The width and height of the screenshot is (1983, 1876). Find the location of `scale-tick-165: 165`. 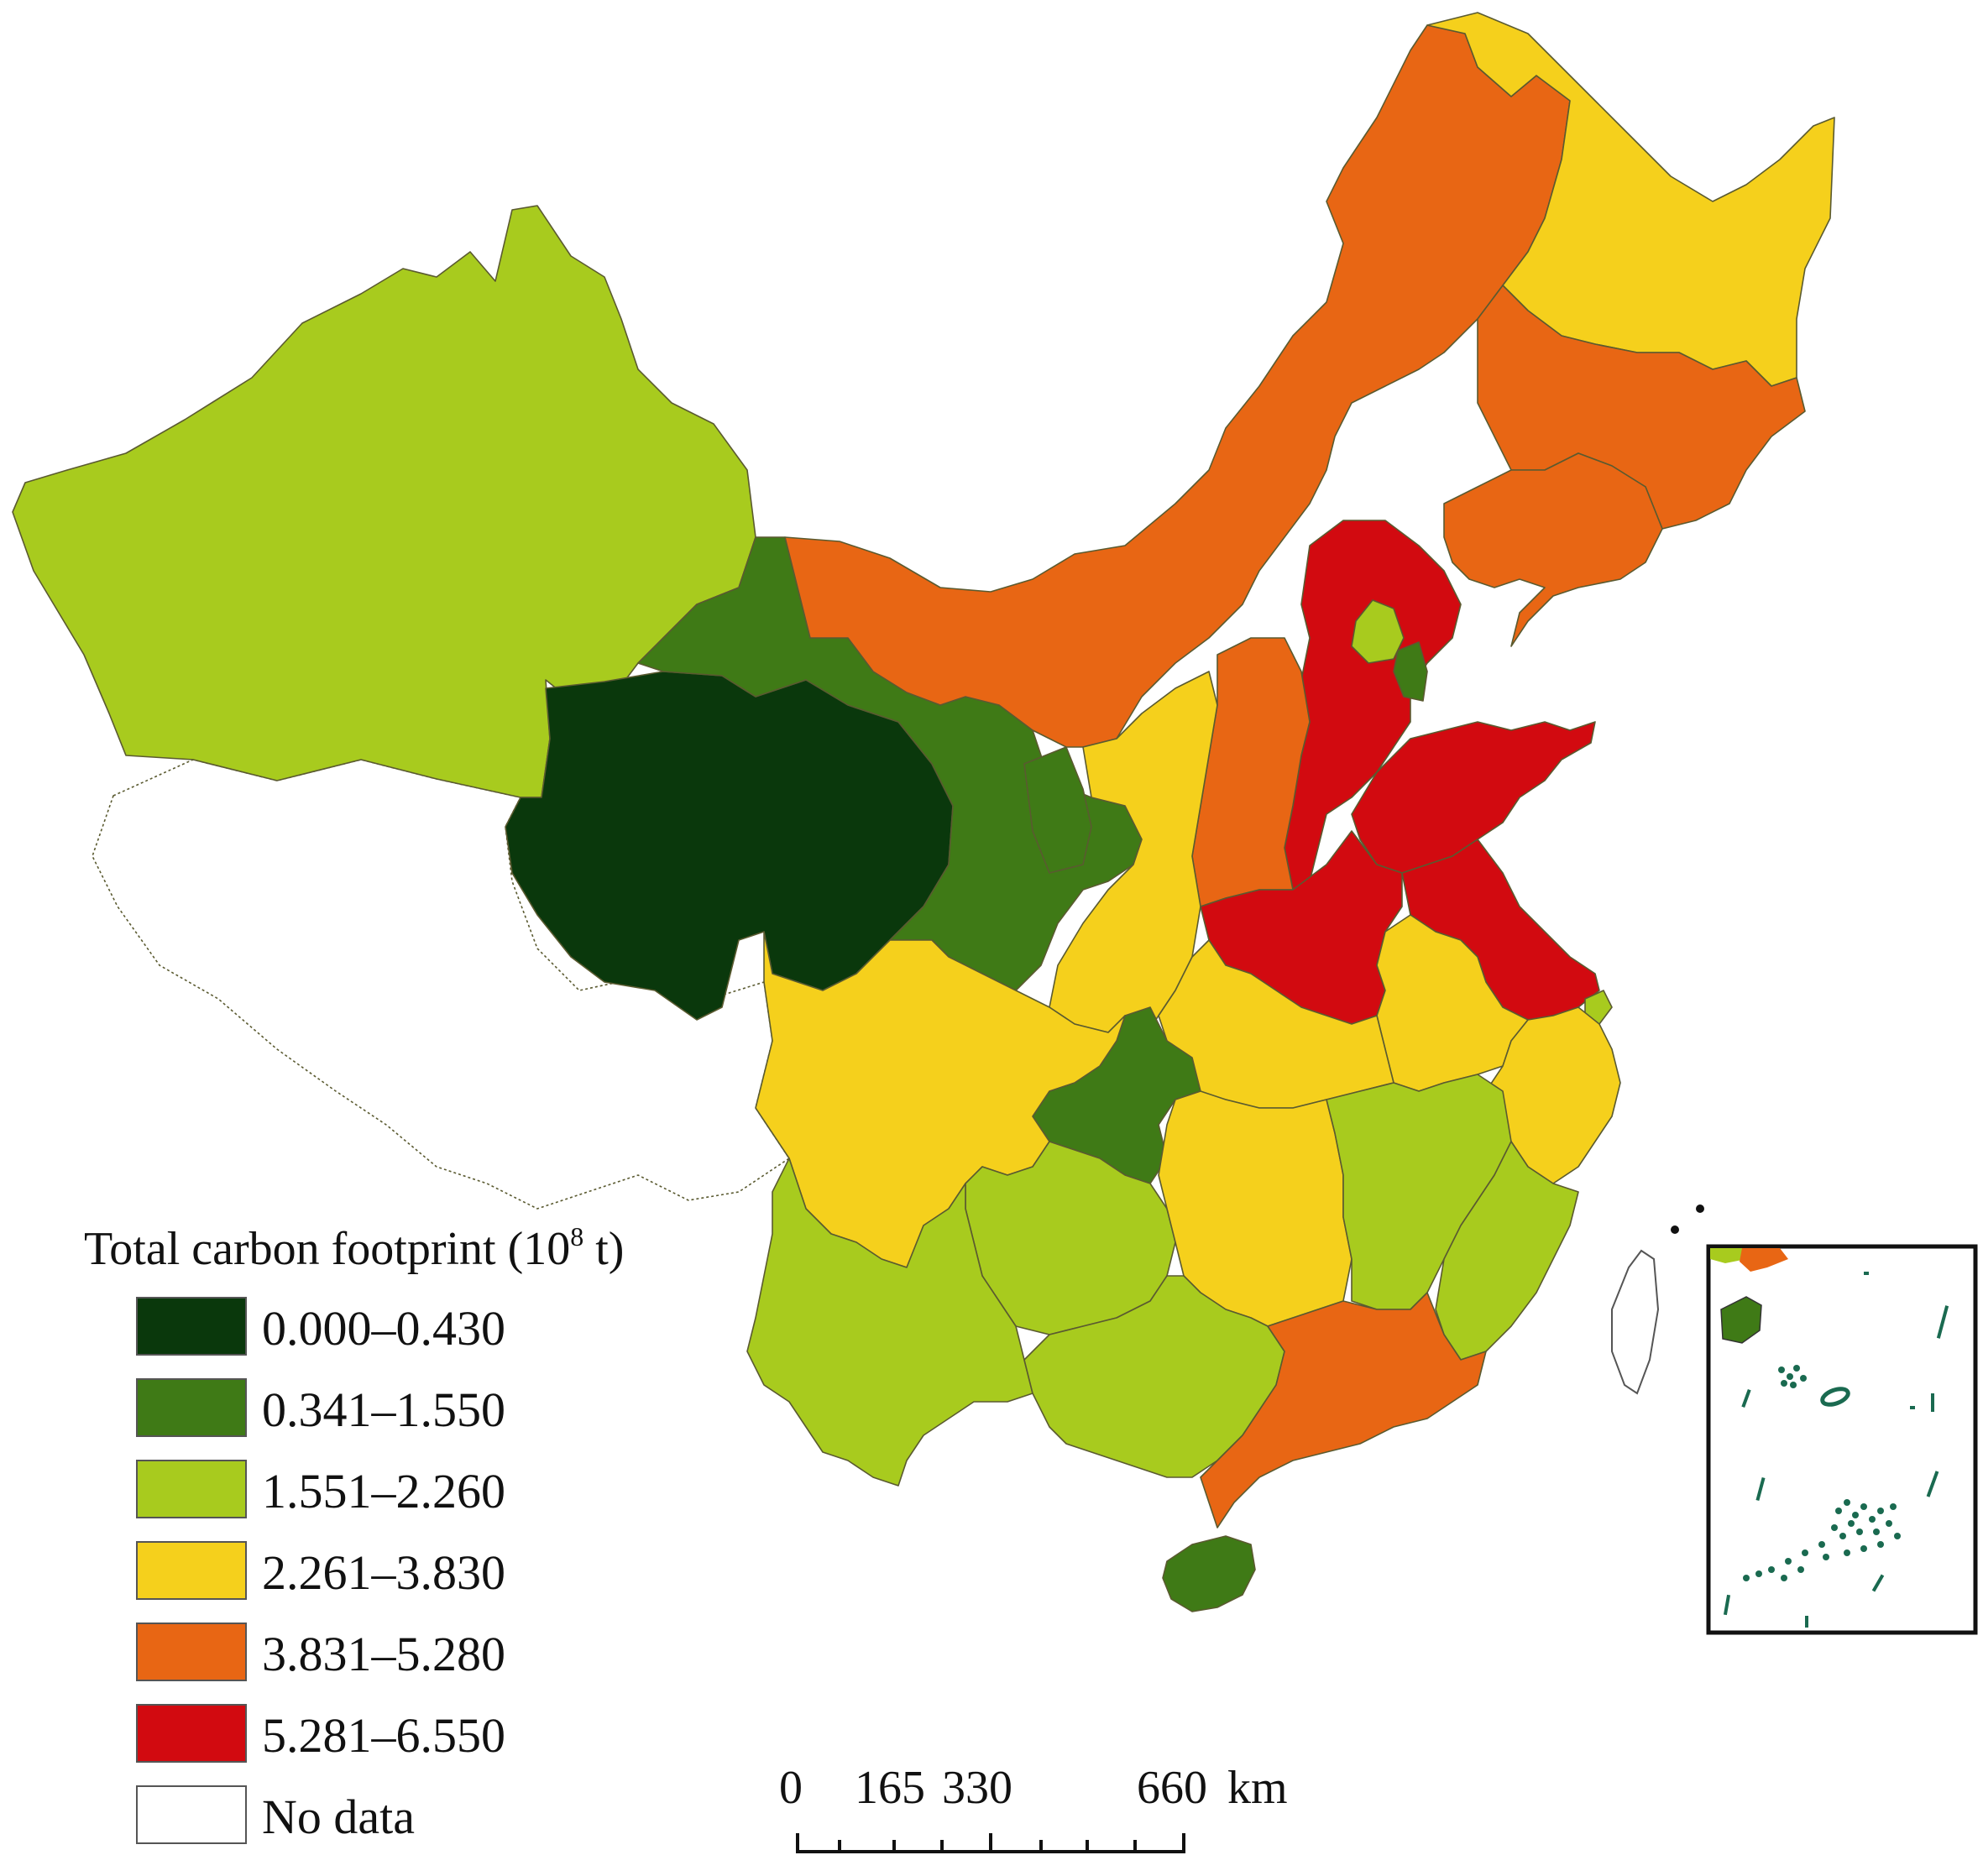

scale-tick-165: 165 is located at coordinates (890, 1788).